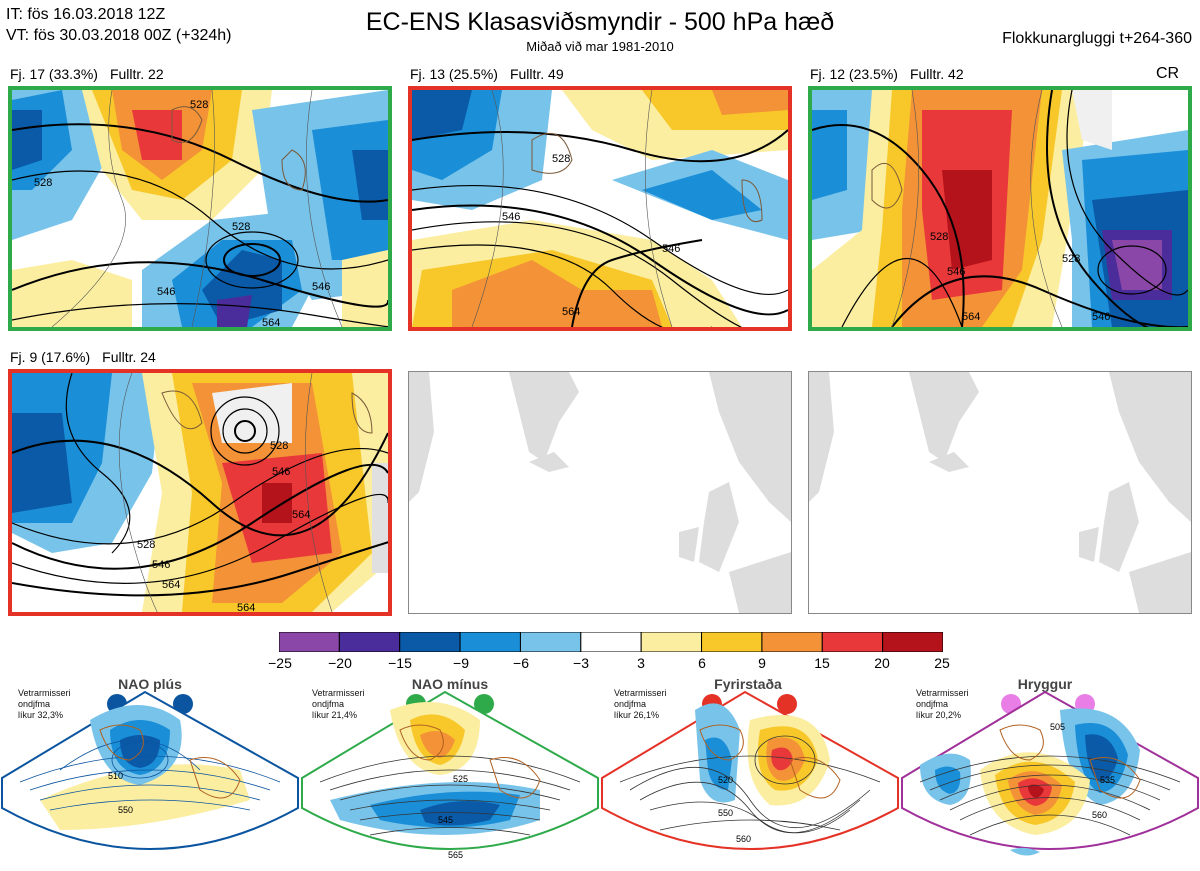  Describe the element at coordinates (44, 704) in the screenshot. I see `regime-stat-nao-plus: Vetrarmisseri ondjfma líkur 32,3%` at that location.